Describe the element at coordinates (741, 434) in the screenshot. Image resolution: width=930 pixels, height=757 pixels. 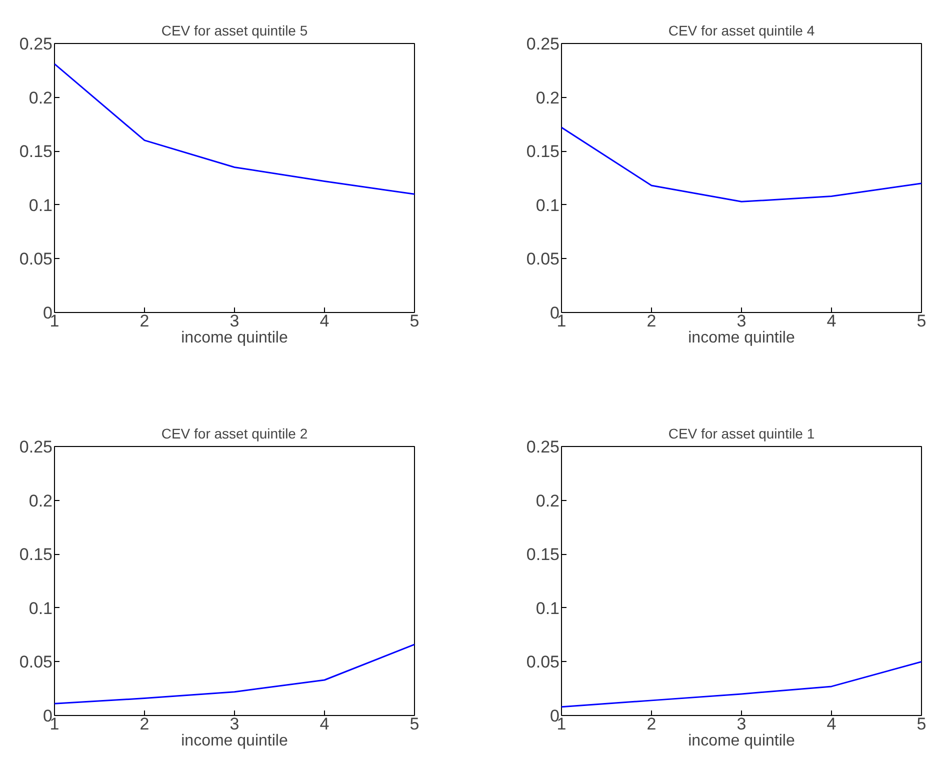
I see `chart-title: CEV for asset quintile 1` at that location.